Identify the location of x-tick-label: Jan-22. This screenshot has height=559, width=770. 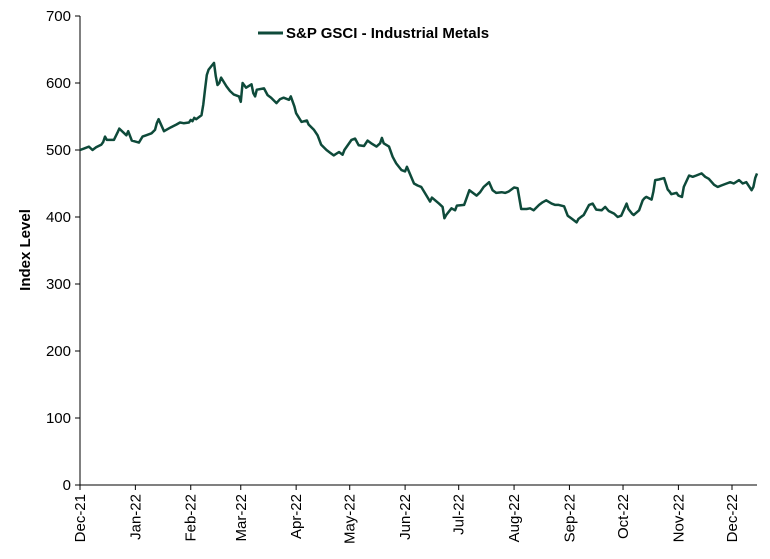
(135, 517).